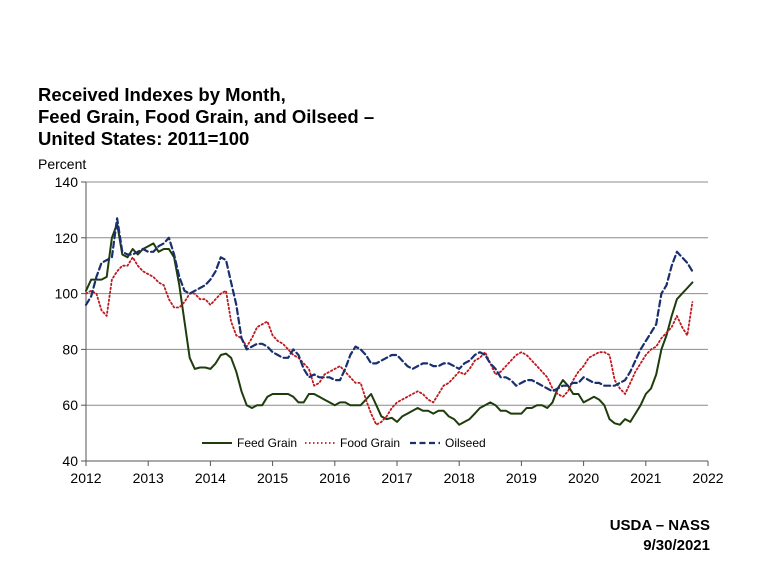  What do you see at coordinates (67, 294) in the screenshot?
I see `y-tick-label: 100` at bounding box center [67, 294].